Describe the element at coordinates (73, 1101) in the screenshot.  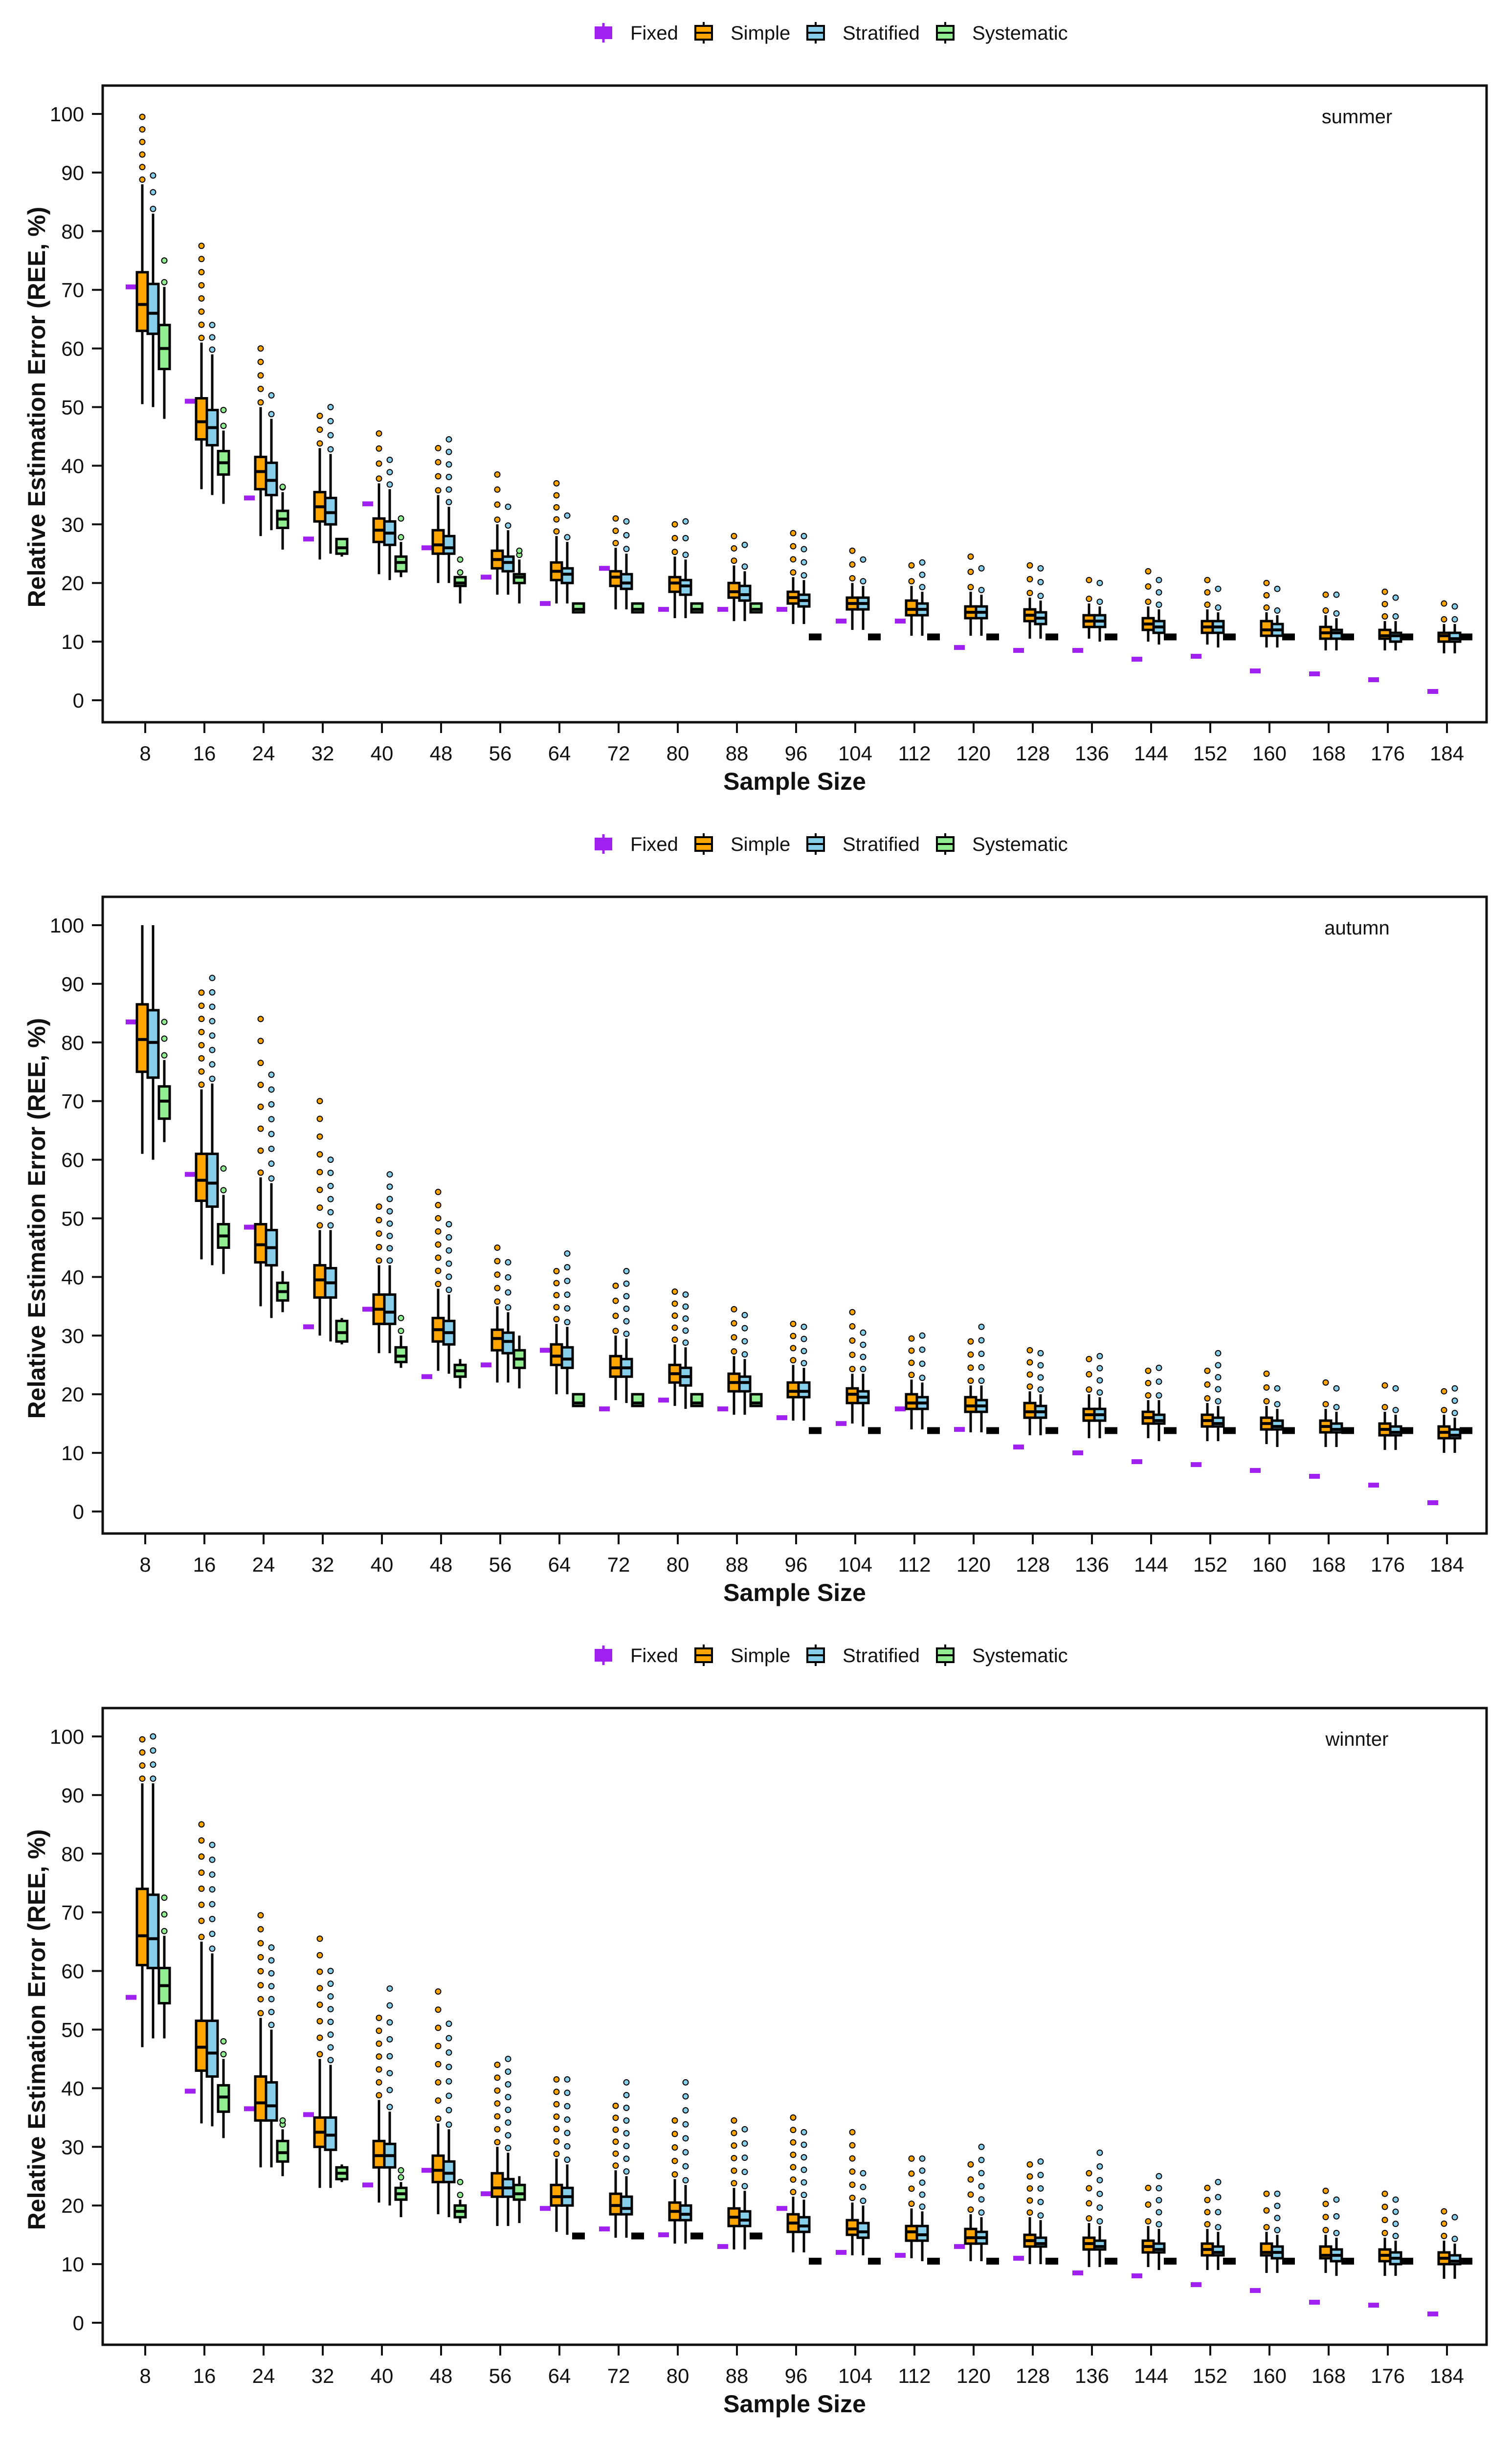
I see `y-tick-label: 70` at that location.